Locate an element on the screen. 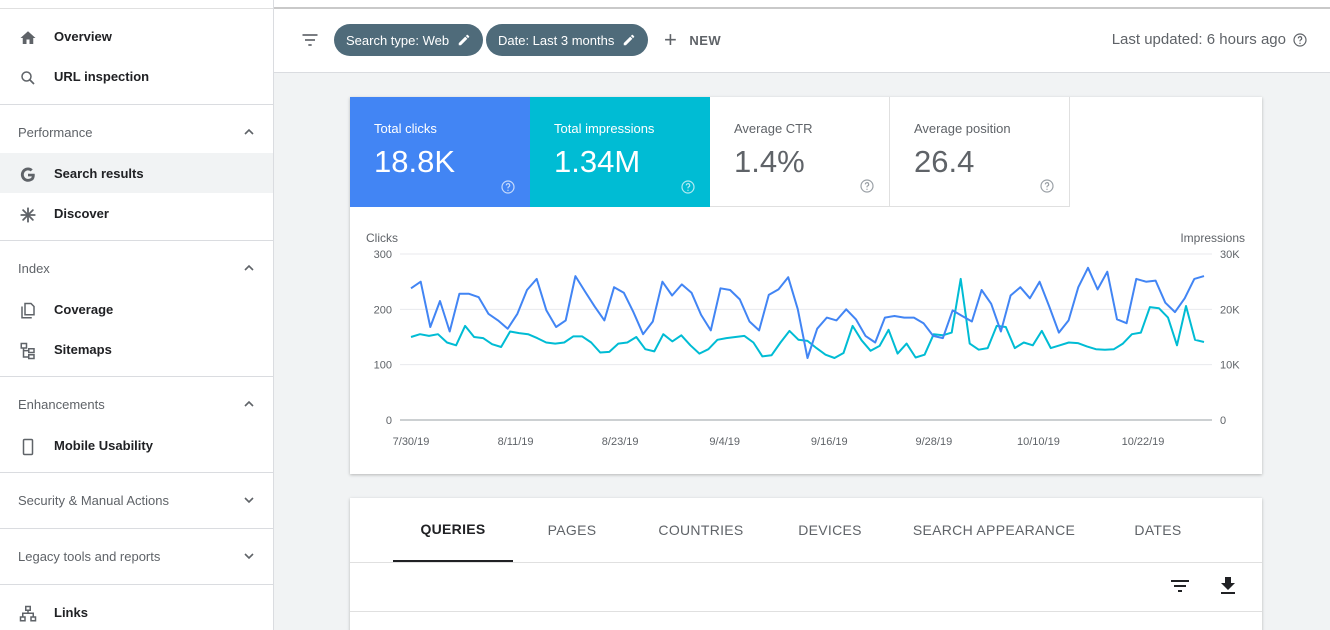 This screenshot has width=1330, height=630. copy-icon is located at coordinates (28, 311).